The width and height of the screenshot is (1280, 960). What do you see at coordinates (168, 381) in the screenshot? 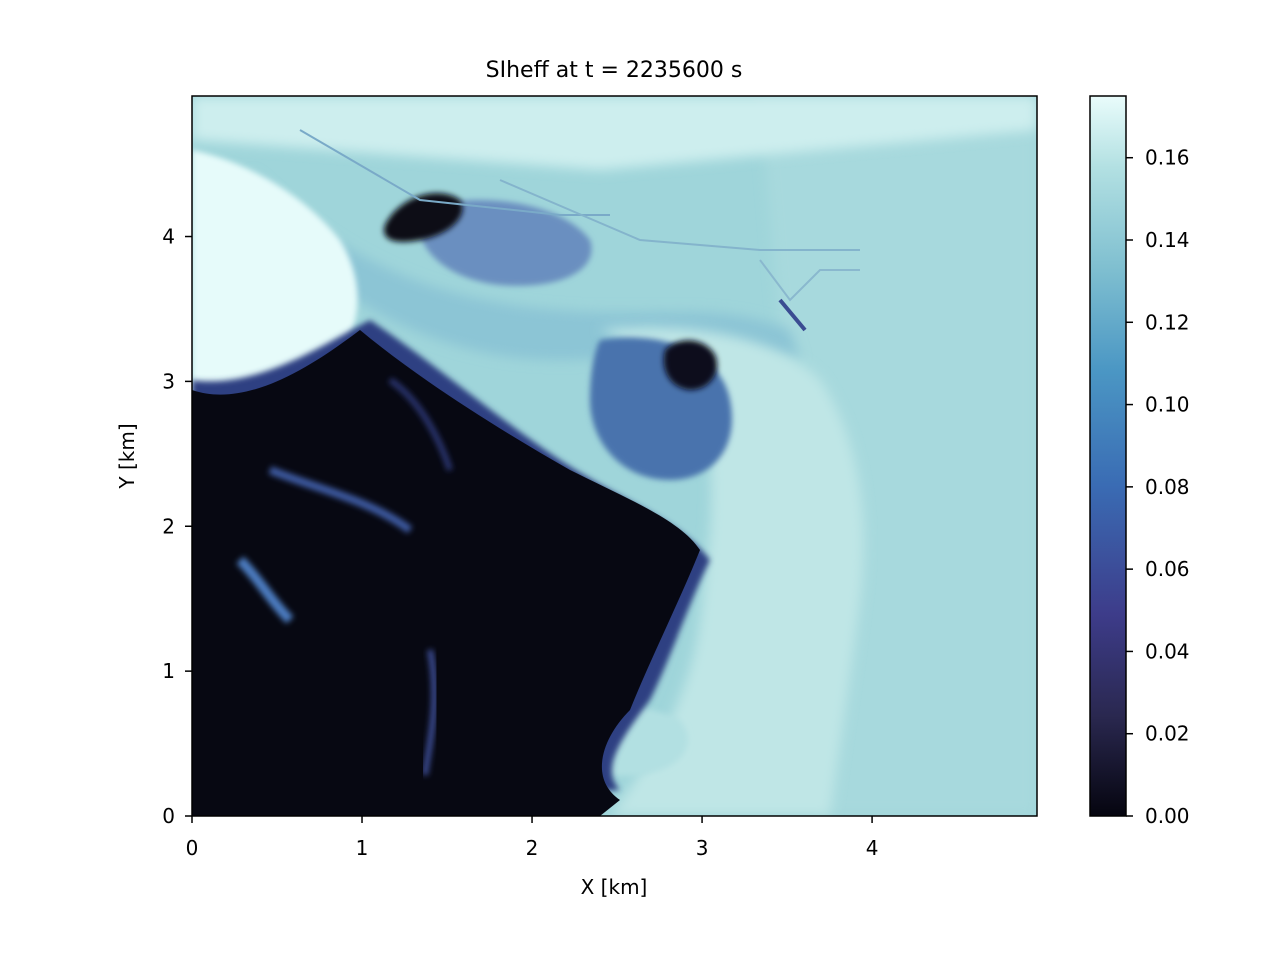
I see `y-tick-label: 3` at bounding box center [168, 381].